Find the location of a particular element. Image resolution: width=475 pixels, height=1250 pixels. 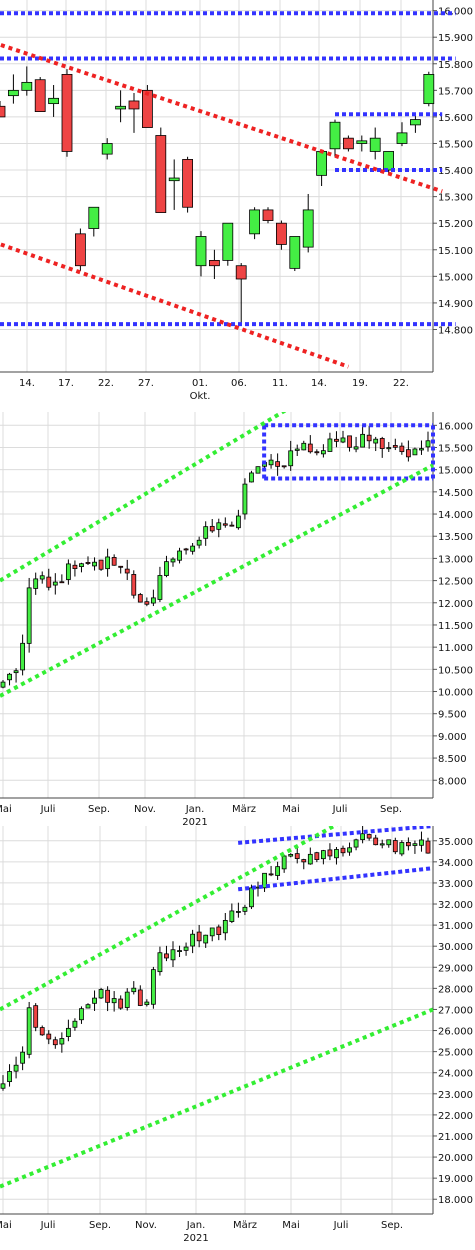

y-tick-label: 33.000 is located at coordinates (455, 884).